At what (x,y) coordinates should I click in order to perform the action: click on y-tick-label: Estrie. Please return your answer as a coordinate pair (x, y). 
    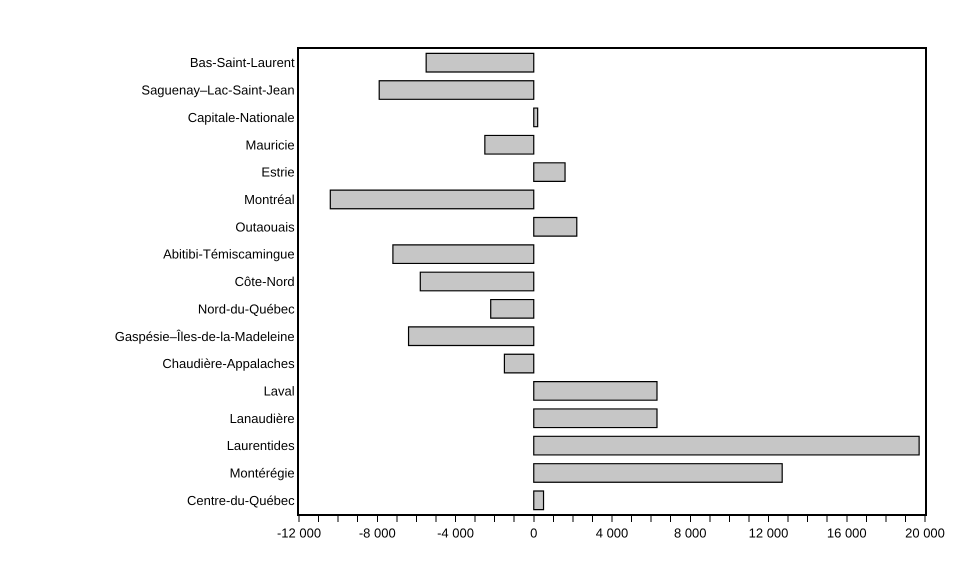
    Looking at the image, I should click on (278, 172).